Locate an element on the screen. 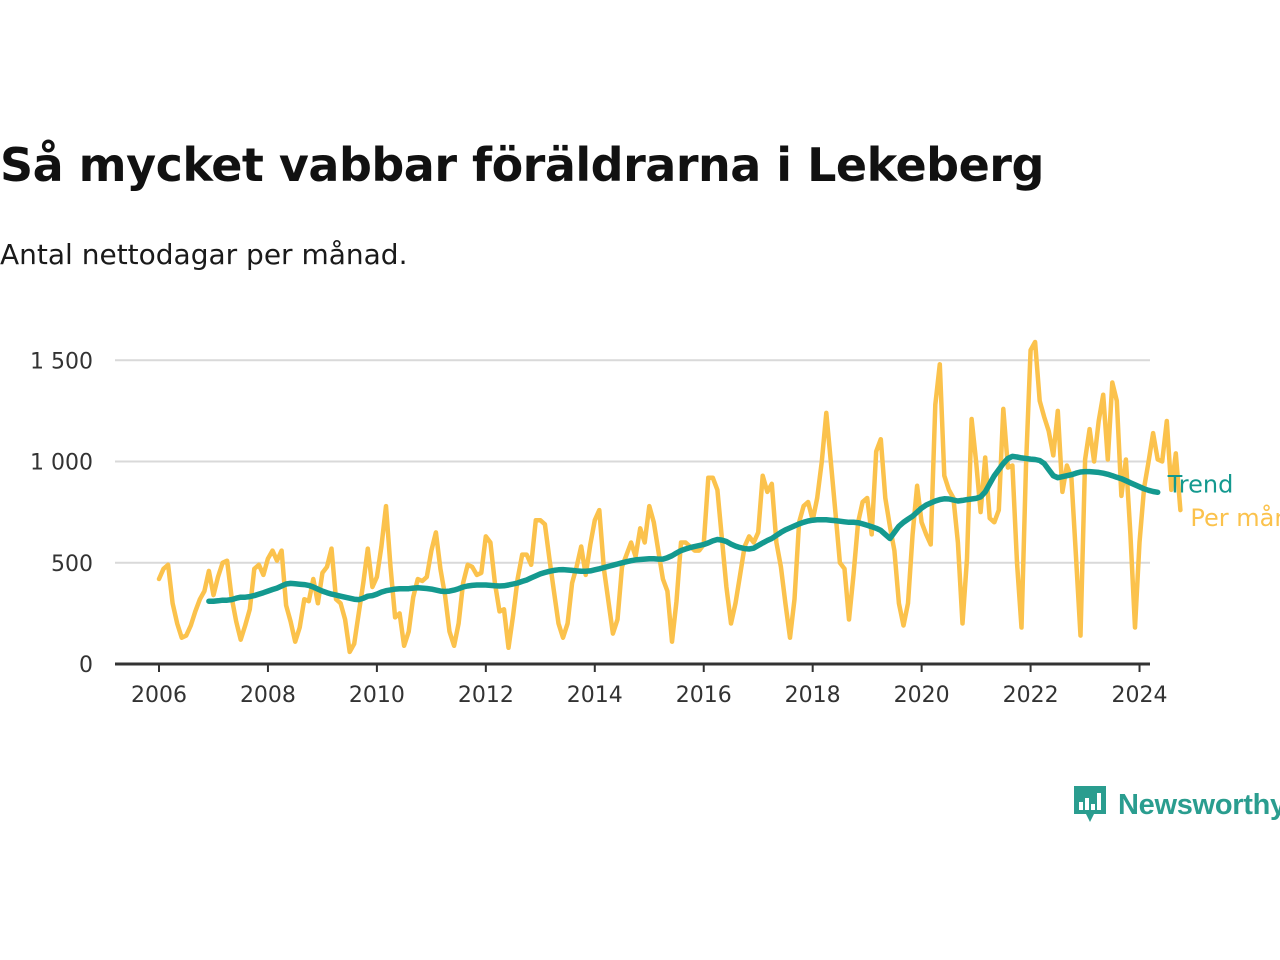  x-tick-label: 2016 is located at coordinates (704, 695).